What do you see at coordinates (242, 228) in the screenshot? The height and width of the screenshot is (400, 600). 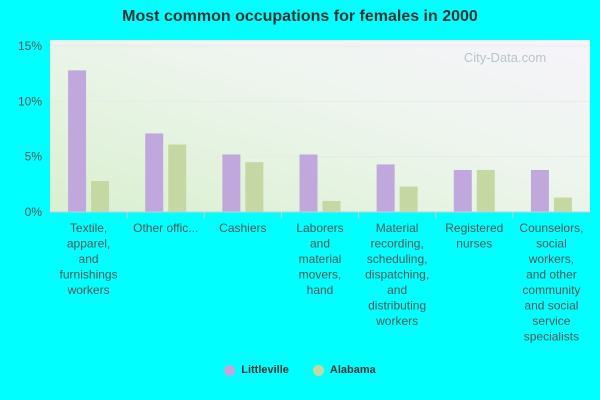 I see `x-tick-label: Cashiers` at bounding box center [242, 228].